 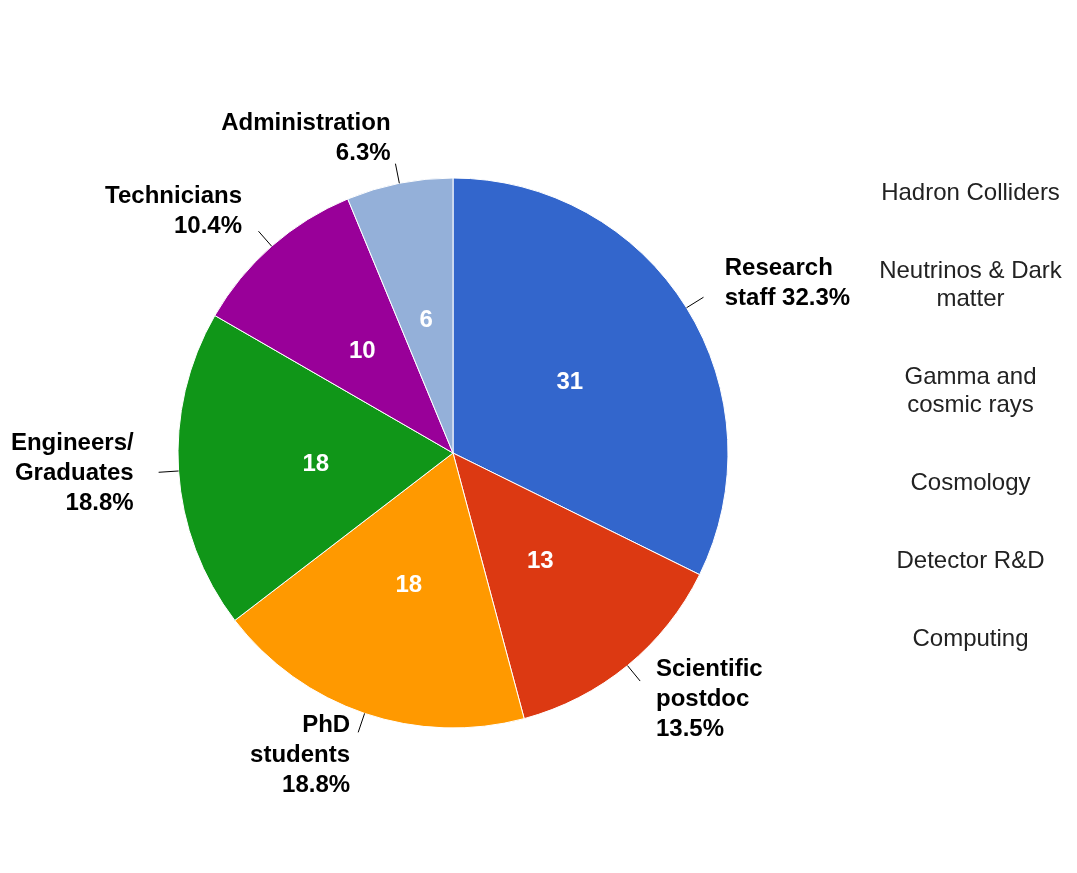 I want to click on data-label: 6, so click(x=426, y=318).